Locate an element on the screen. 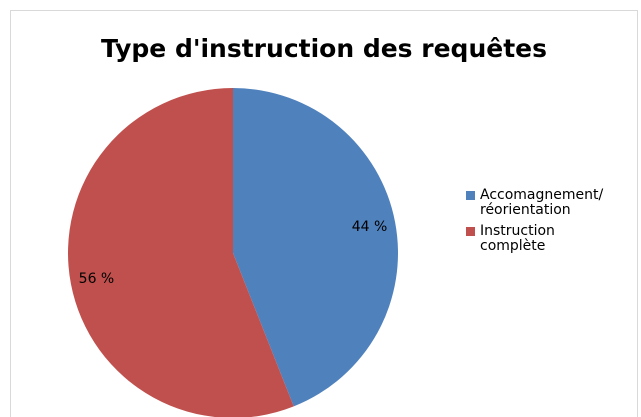  legend-label: Accomagnement/ réorientation is located at coordinates (542, 202).